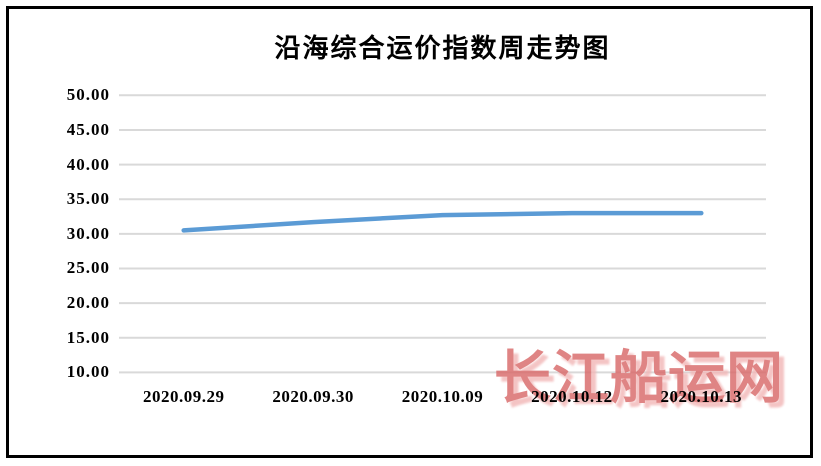 The height and width of the screenshot is (466, 821). I want to click on y-tick-label: 10.00, so click(88, 372).